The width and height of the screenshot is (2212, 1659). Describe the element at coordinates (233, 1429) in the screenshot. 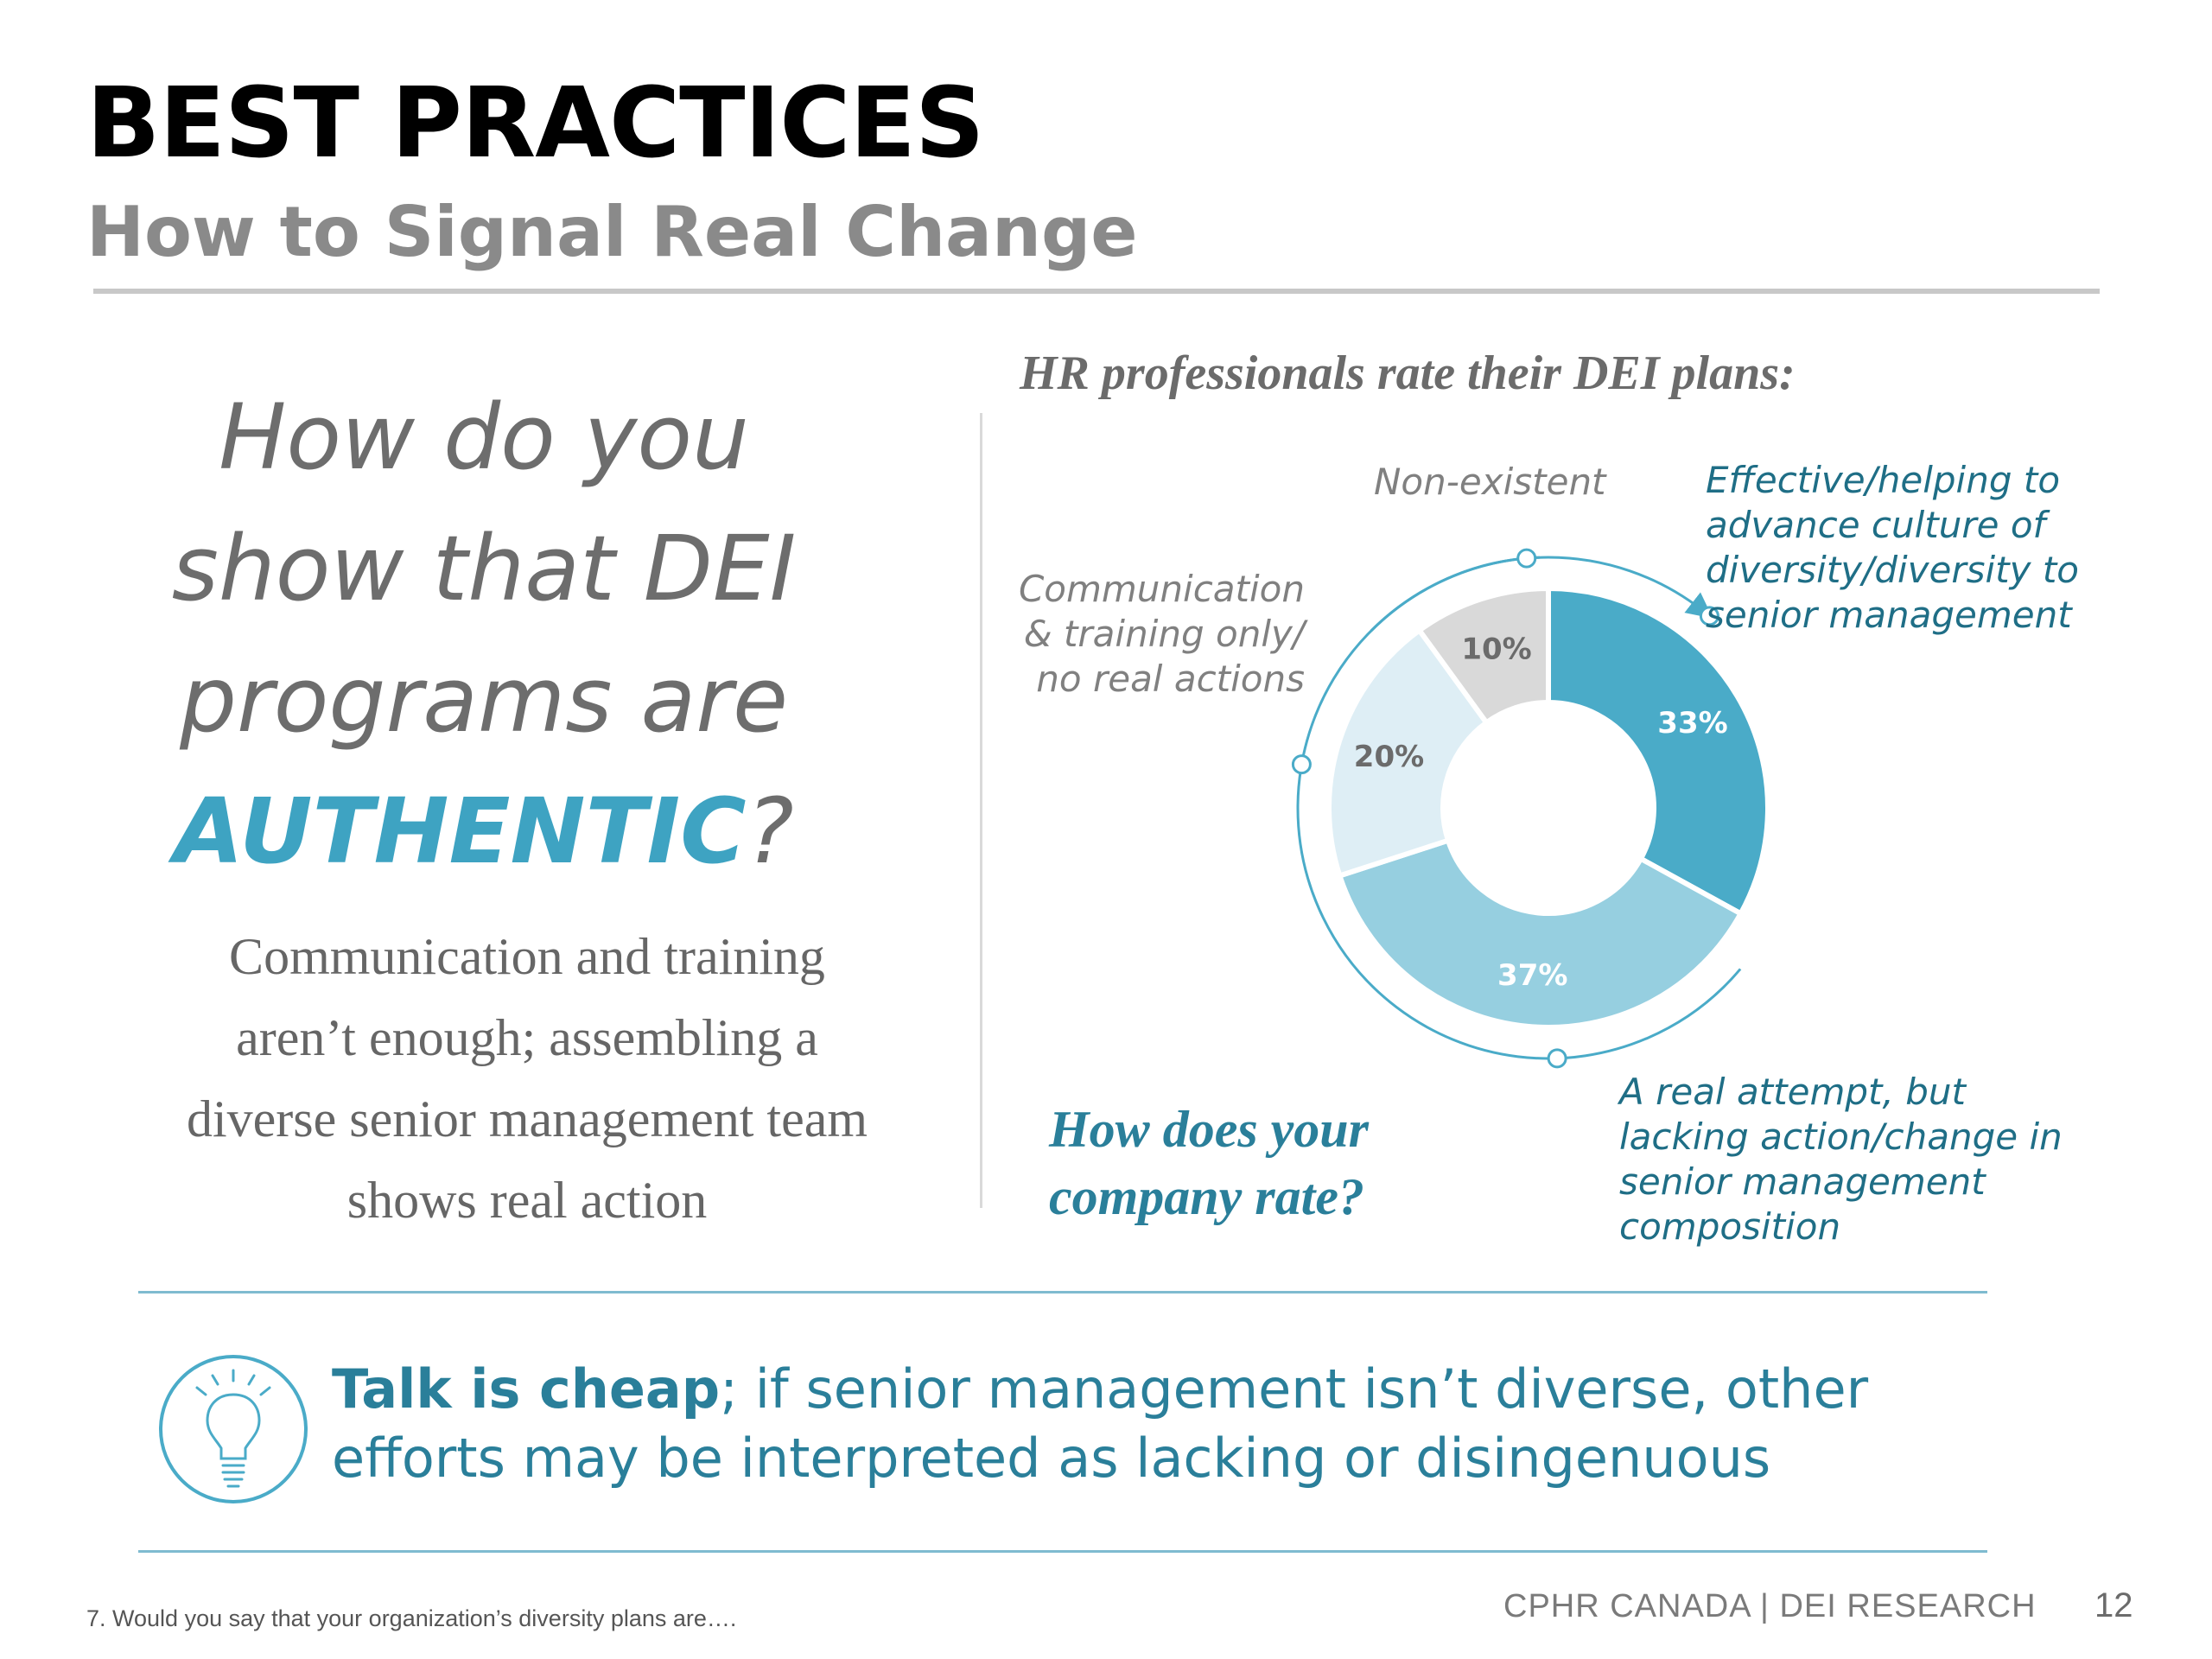

I see `lightbulb-icon` at that location.